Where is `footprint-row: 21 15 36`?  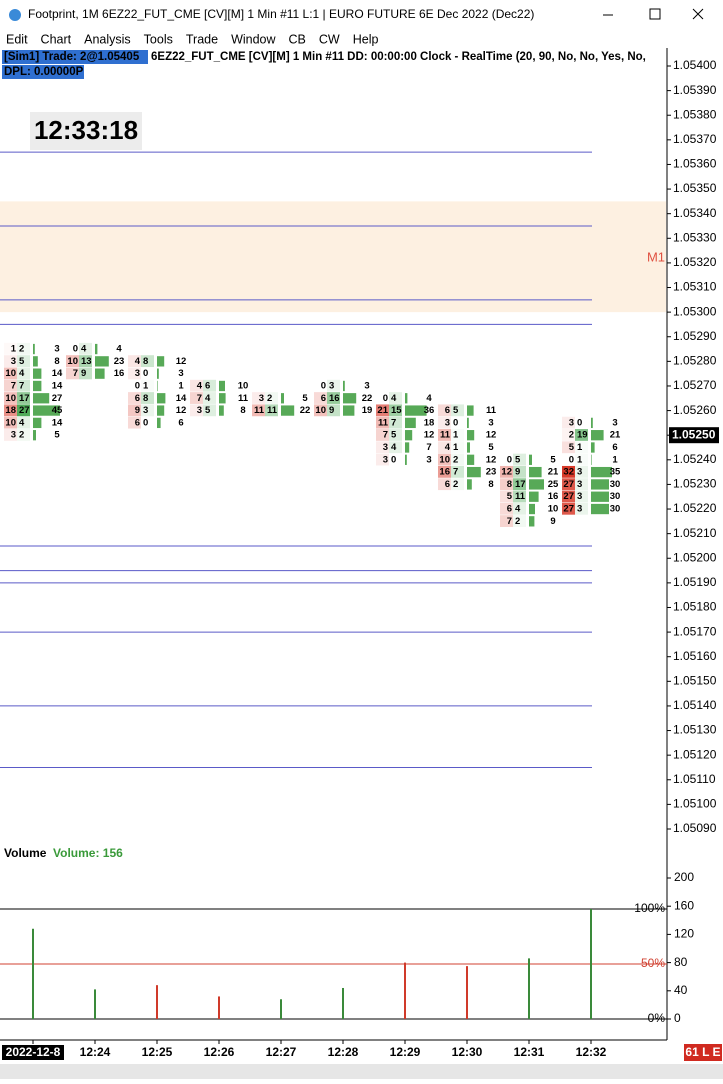
footprint-row: 21 15 36 is located at coordinates (405, 410).